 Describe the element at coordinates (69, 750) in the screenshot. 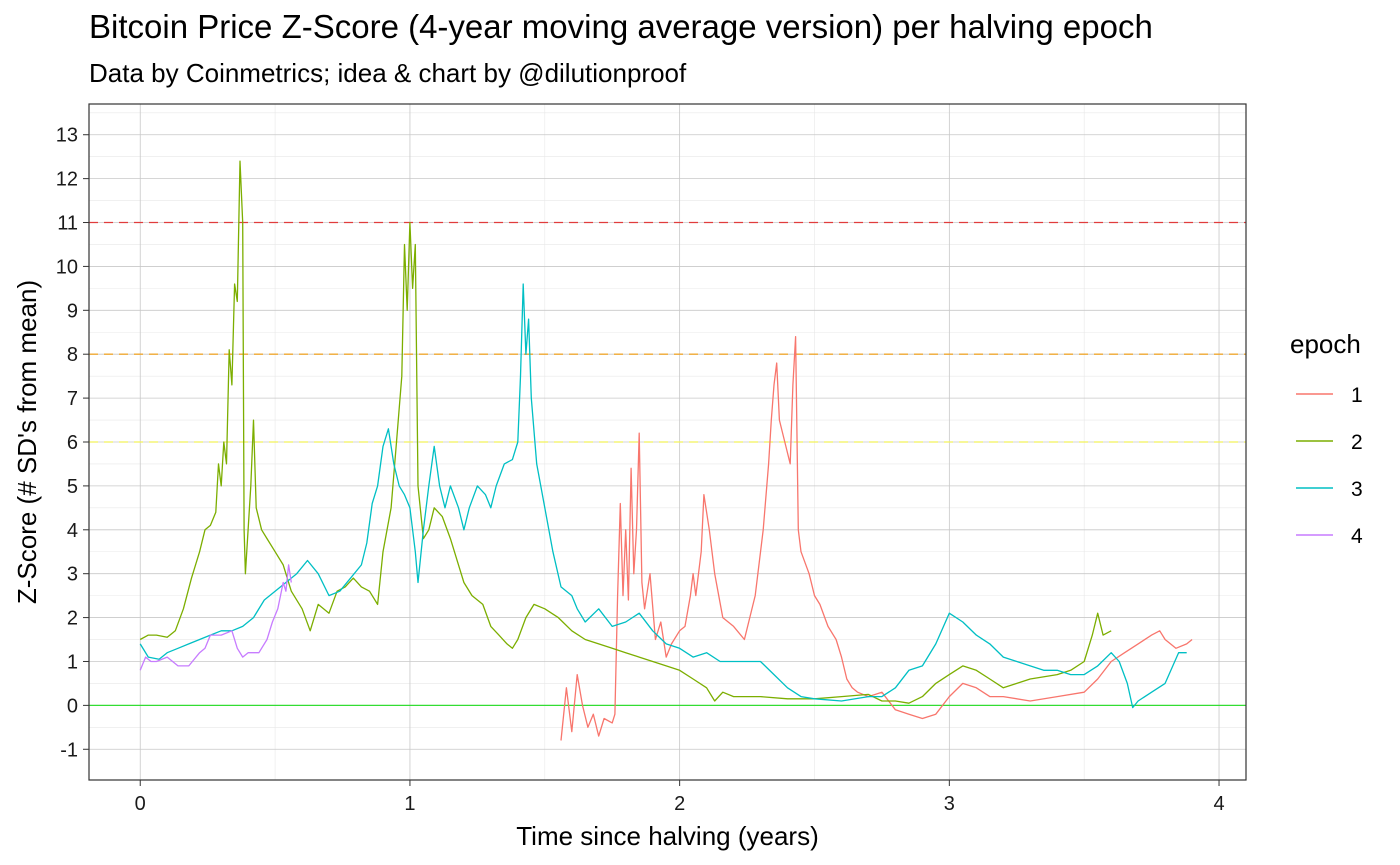

I see `y-tick-label: -1` at that location.